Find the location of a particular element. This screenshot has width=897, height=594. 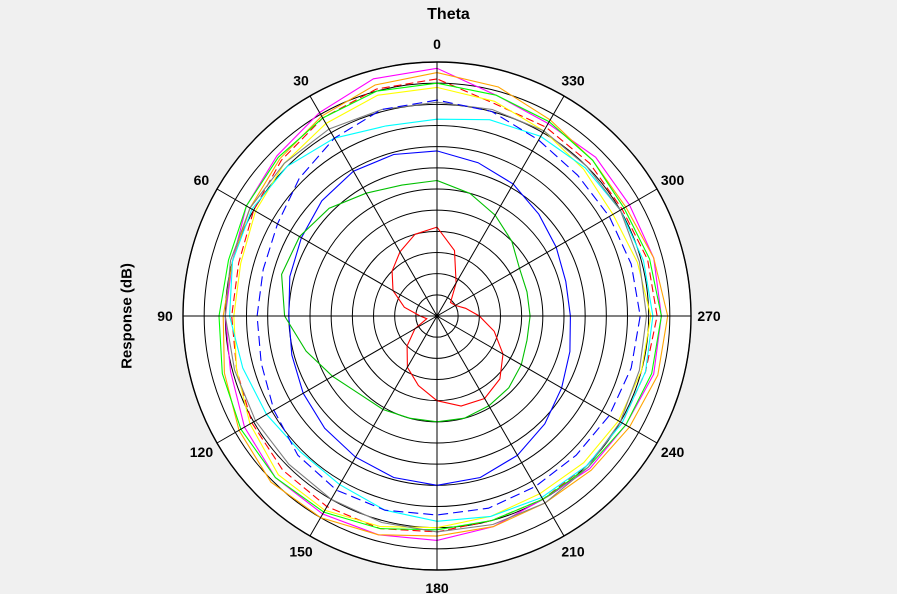

angle-tick-label: 30 is located at coordinates (301, 80).